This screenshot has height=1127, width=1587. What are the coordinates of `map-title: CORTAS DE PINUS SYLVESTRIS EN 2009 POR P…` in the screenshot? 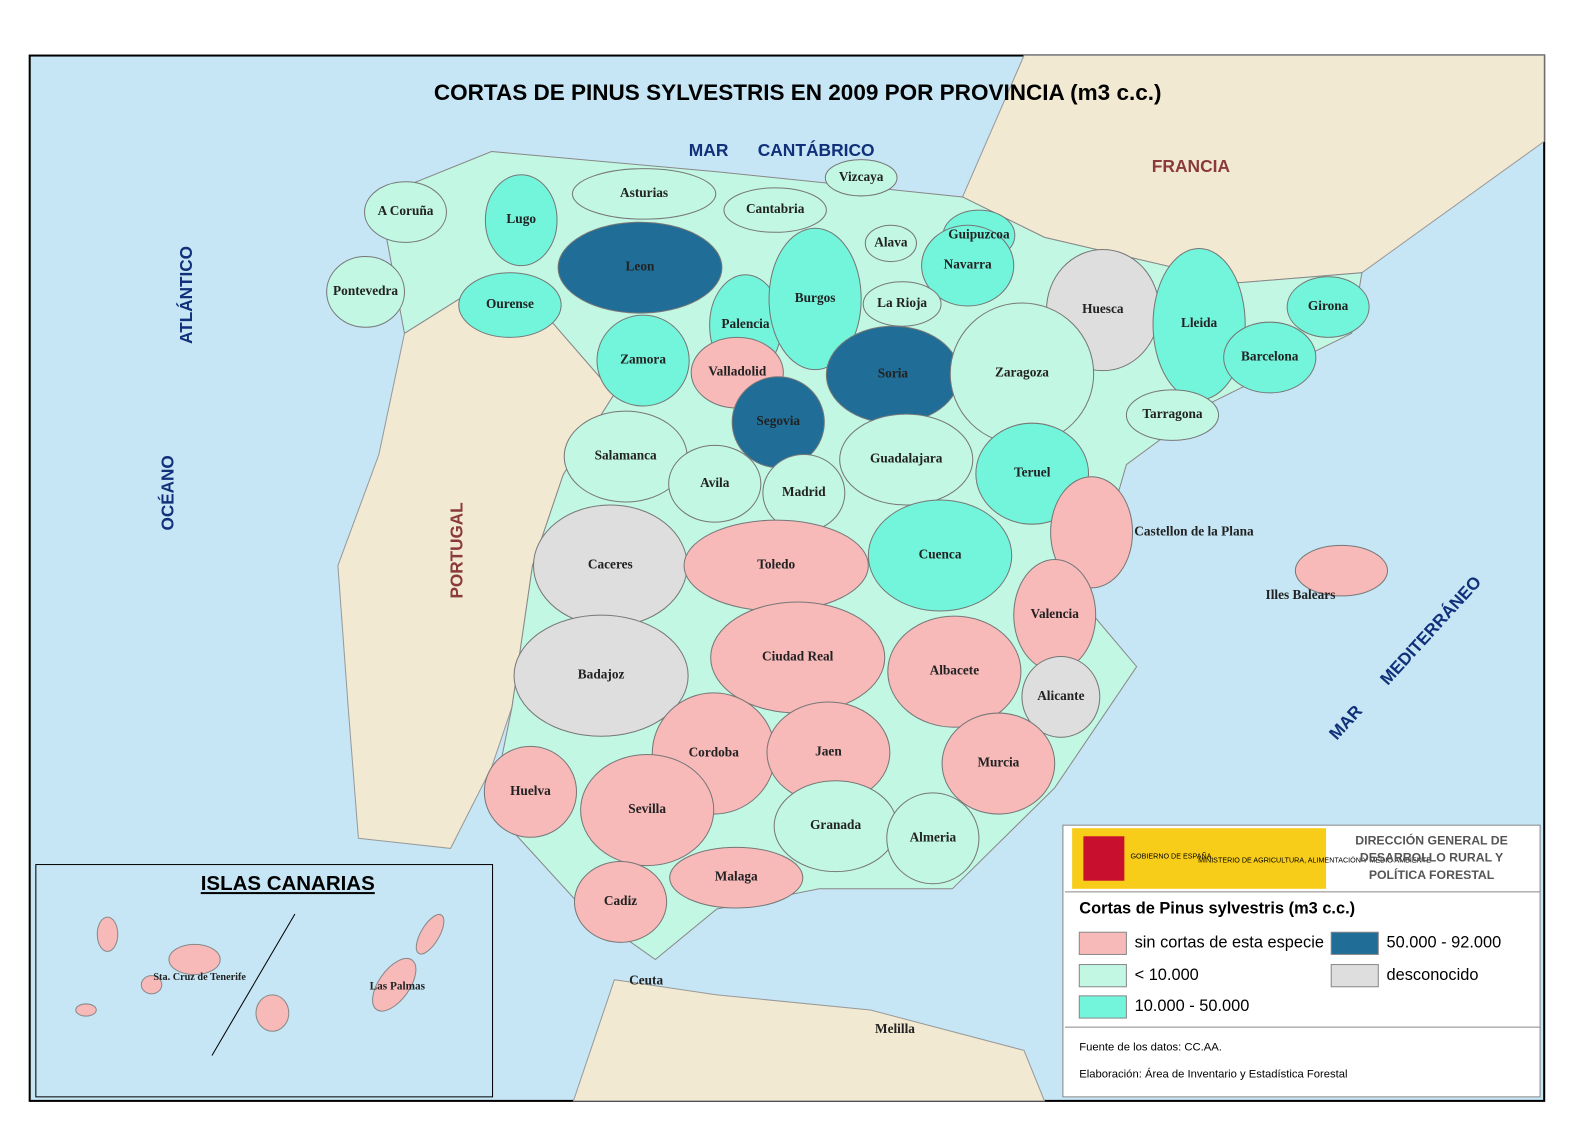 It's located at (798, 92).